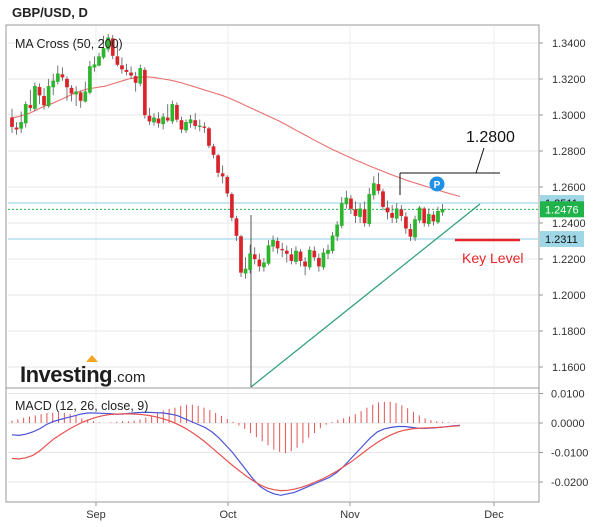  I want to click on macd-tick-label: -0.0100, so click(569, 454).